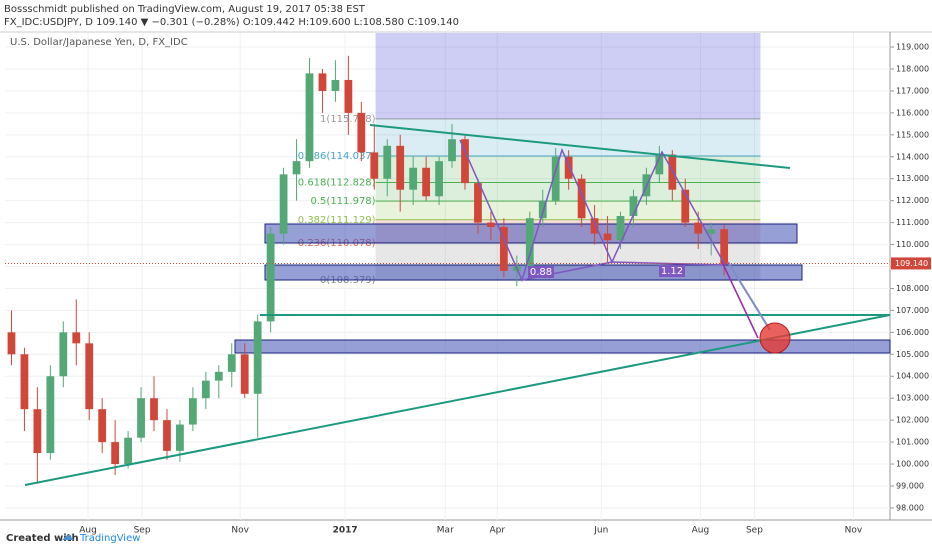 This screenshot has height=550, width=932. What do you see at coordinates (497, 531) in the screenshot?
I see `x-tick-label: Apr` at bounding box center [497, 531].